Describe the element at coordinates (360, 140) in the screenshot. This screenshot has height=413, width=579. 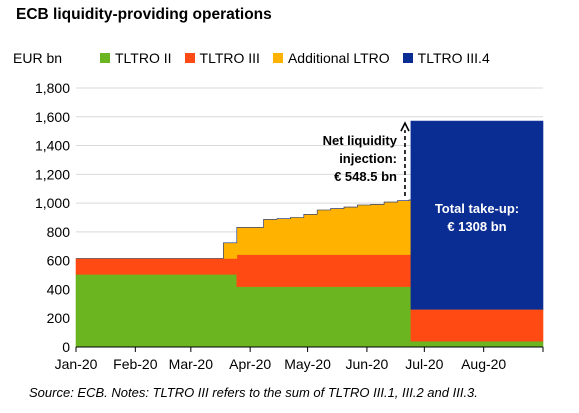
I see `net-liquidity-annotation: Net liquidity` at that location.